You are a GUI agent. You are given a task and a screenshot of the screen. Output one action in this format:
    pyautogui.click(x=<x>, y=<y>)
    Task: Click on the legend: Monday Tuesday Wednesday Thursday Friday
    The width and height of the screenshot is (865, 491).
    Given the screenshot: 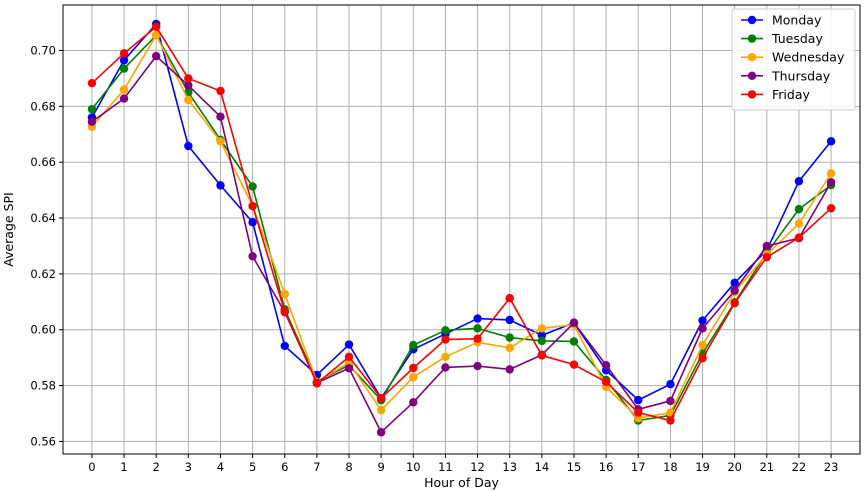 What is the action you would take?
    pyautogui.click(x=793, y=59)
    